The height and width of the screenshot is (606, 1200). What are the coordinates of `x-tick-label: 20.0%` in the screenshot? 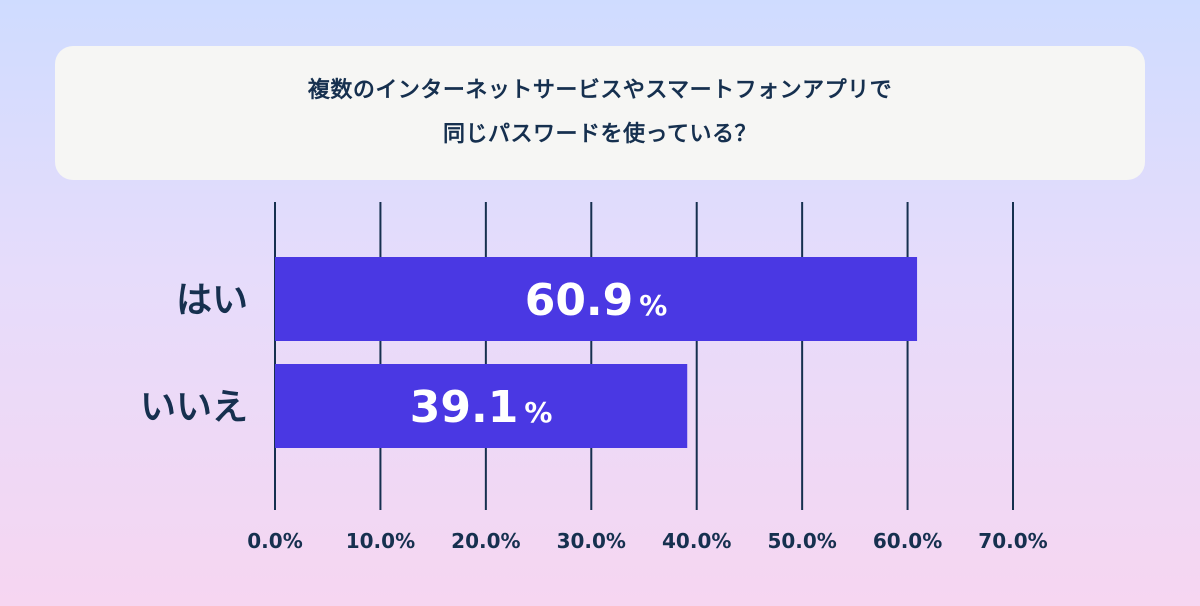 It's located at (485, 541).